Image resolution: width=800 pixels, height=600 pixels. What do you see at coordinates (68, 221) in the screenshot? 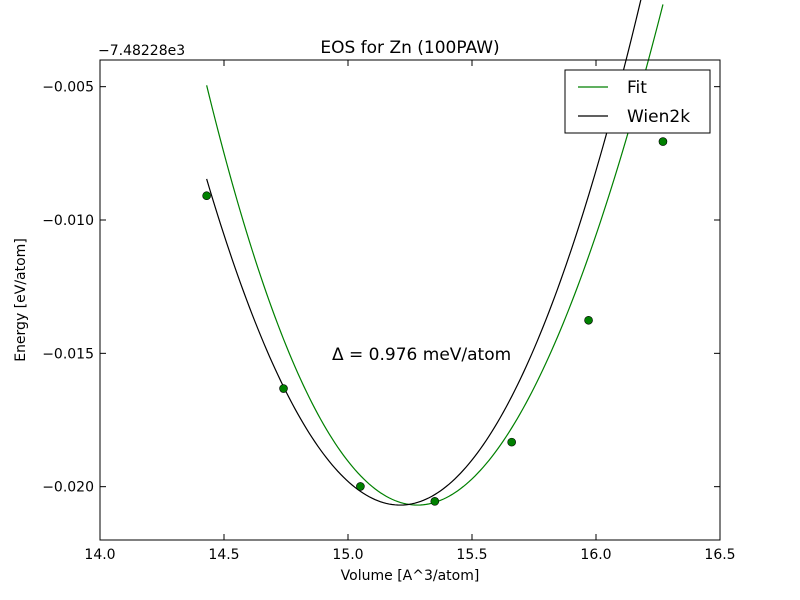
I see `y-tick-label: −0.010` at bounding box center [68, 221].